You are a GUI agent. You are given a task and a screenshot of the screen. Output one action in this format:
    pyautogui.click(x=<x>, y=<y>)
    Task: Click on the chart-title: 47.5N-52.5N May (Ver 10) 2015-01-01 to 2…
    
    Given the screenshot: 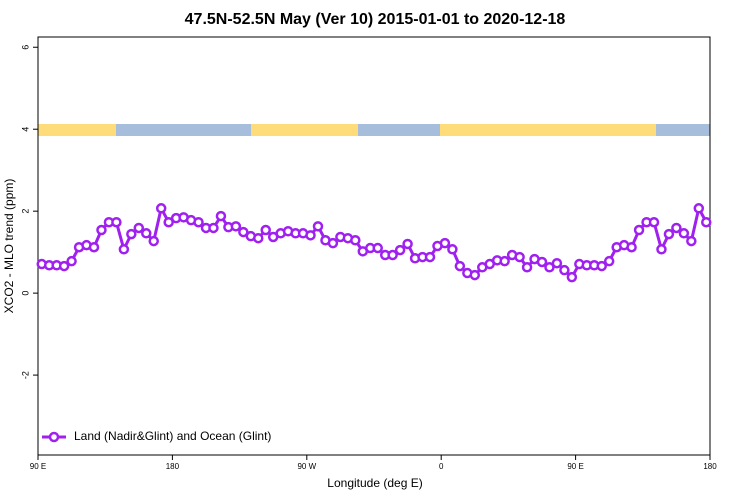 What is the action you would take?
    pyautogui.click(x=375, y=19)
    